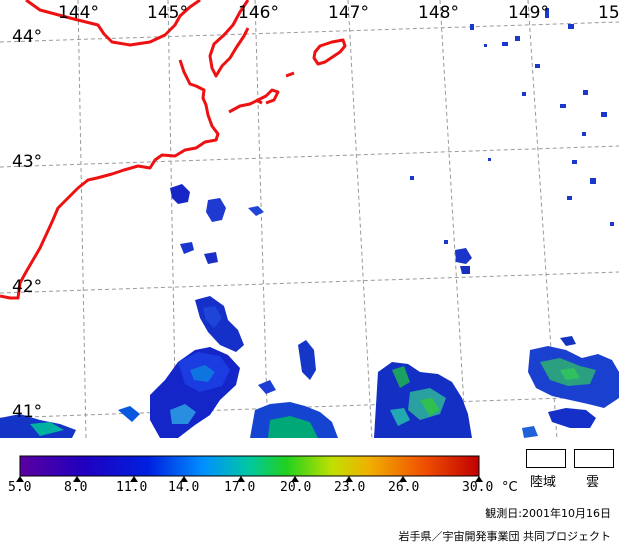 This screenshot has width=619, height=546. What do you see at coordinates (548, 513) in the screenshot?
I see `observation-date: 観測日:2001年10月16日` at bounding box center [548, 513].